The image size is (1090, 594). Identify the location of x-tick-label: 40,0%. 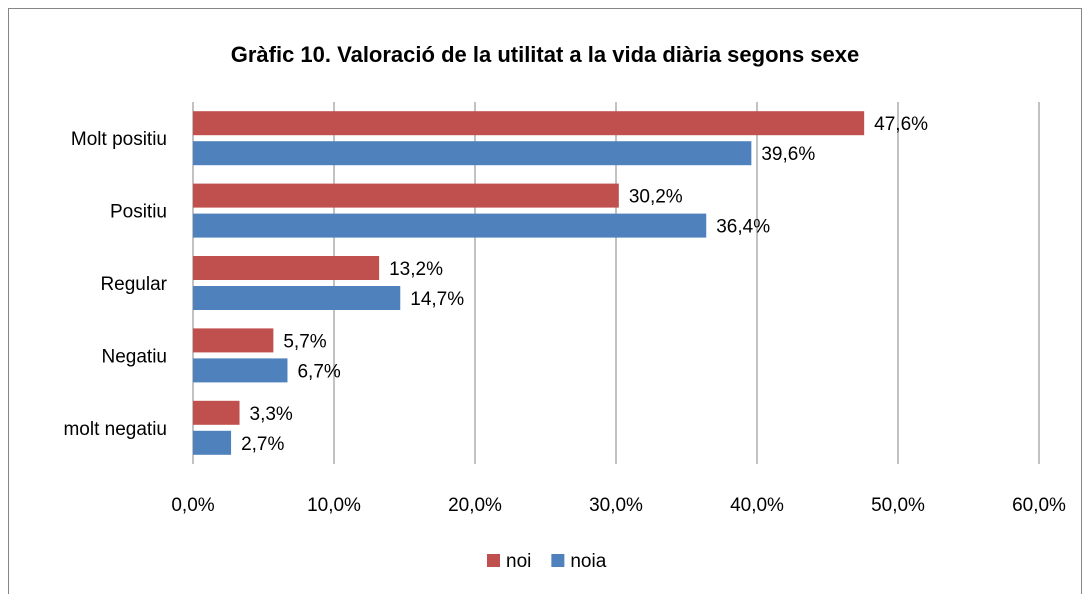
(757, 505).